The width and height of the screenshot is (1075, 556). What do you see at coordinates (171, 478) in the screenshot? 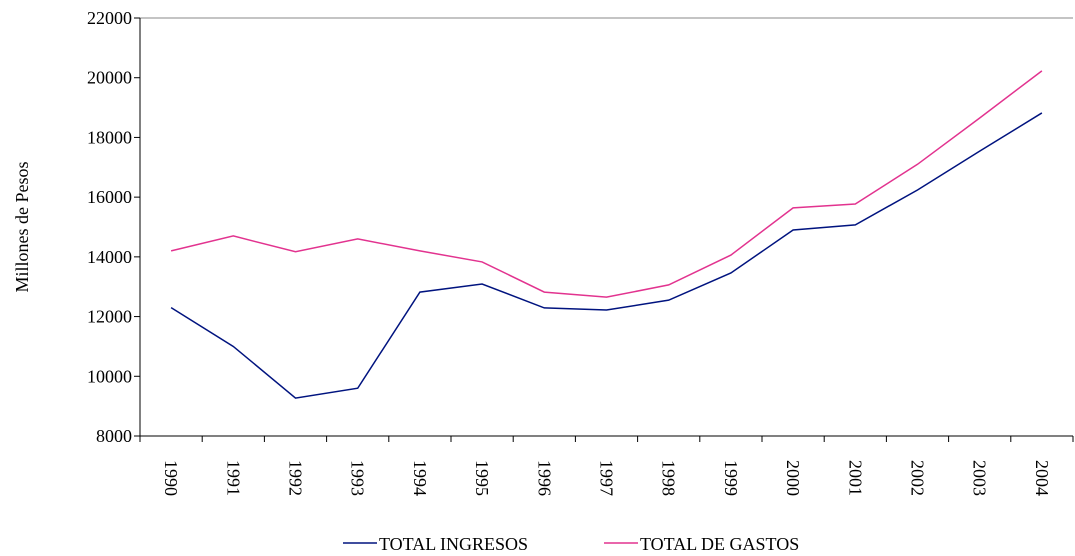
I see `x-tick-label: 1990` at bounding box center [171, 478].